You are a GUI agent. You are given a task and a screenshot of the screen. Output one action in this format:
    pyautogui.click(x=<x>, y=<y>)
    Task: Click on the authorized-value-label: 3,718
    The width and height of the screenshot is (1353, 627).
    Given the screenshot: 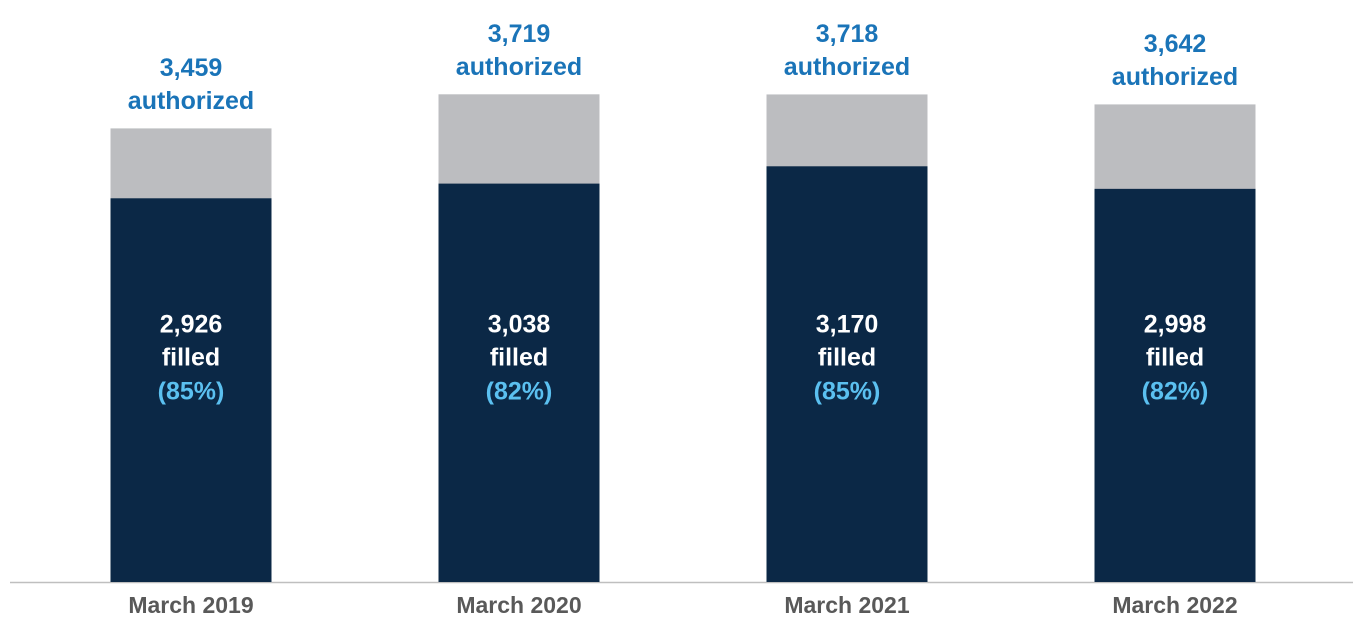 What is the action you would take?
    pyautogui.click(x=847, y=34)
    